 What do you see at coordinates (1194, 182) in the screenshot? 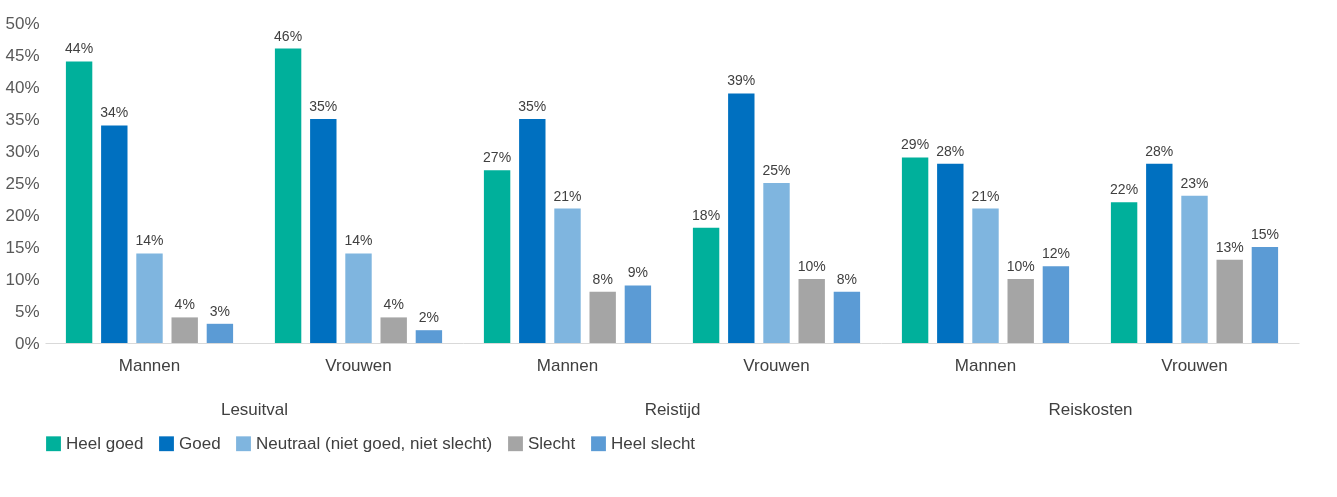
I see `data-label: 23%` at bounding box center [1194, 182].